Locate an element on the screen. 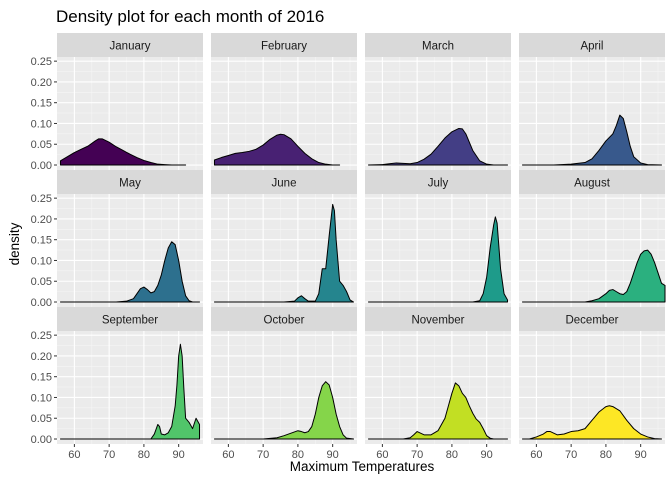 This screenshot has width=672, height=480. facet-strip-label: September is located at coordinates (130, 321).